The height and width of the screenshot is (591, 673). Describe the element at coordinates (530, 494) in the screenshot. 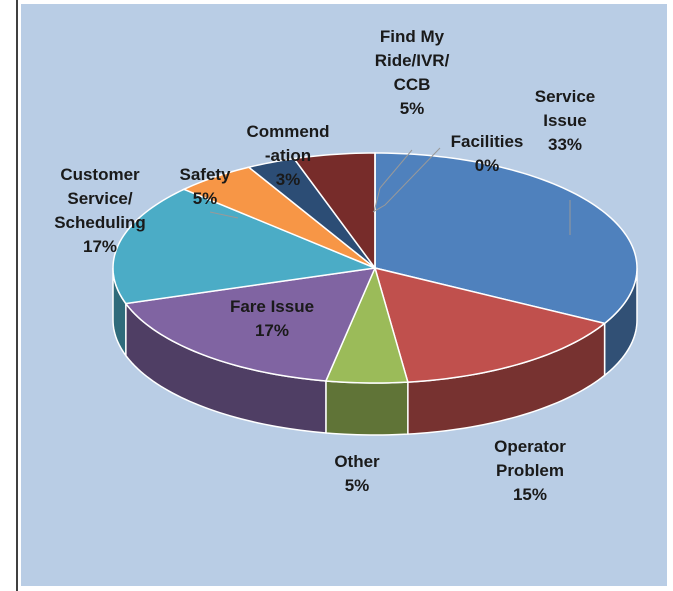

I see `label-value: 15%` at that location.